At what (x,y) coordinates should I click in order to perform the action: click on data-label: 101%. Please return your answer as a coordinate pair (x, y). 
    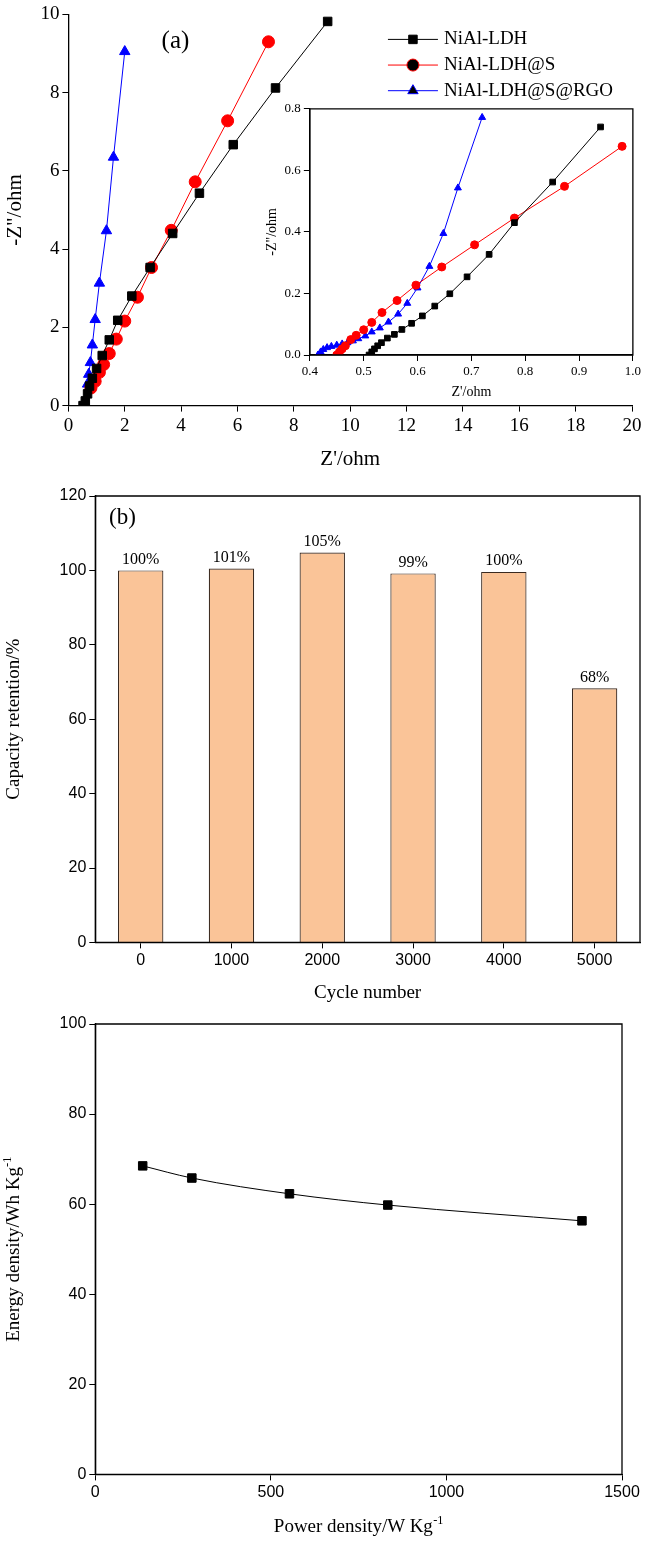
    Looking at the image, I should click on (231, 556).